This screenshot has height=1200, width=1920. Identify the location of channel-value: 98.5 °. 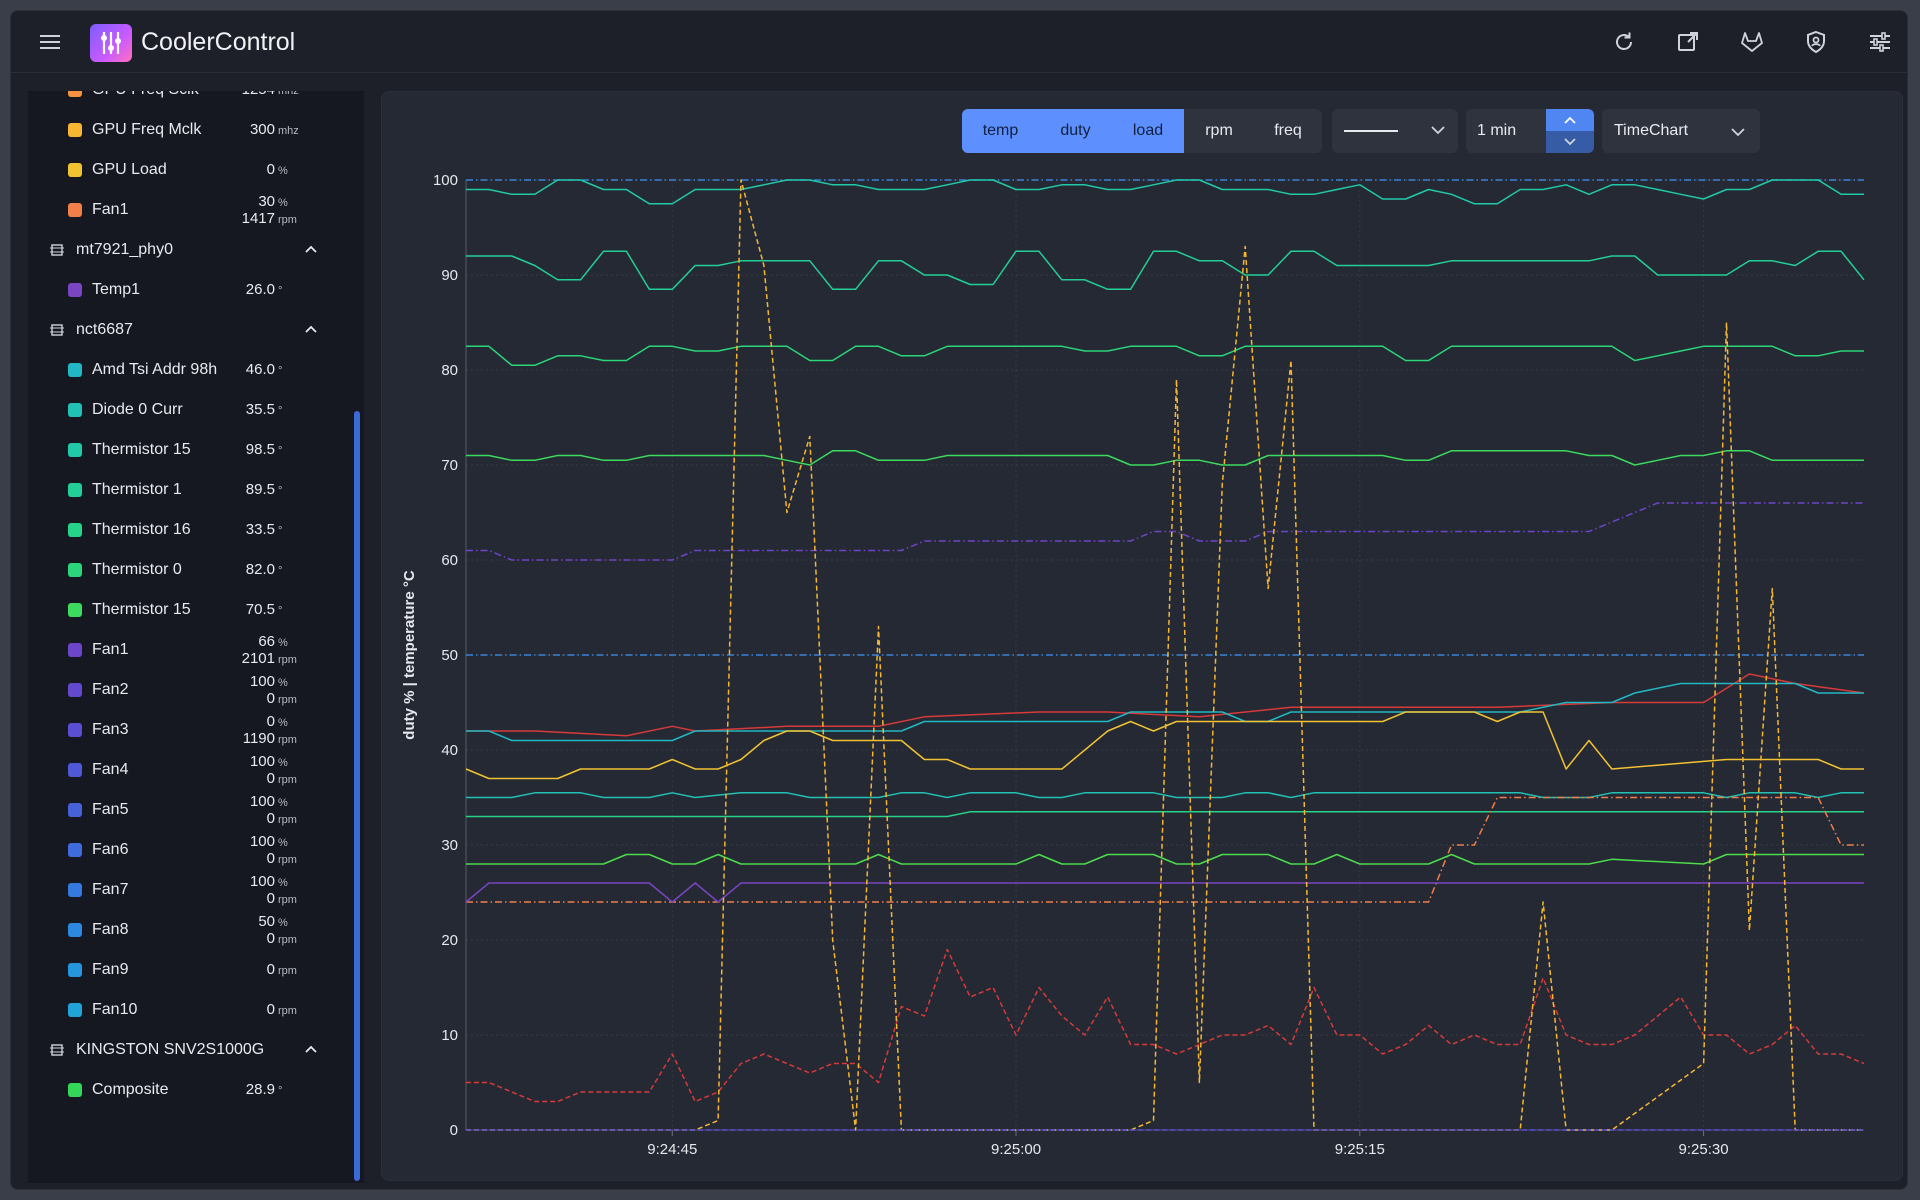
(264, 449).